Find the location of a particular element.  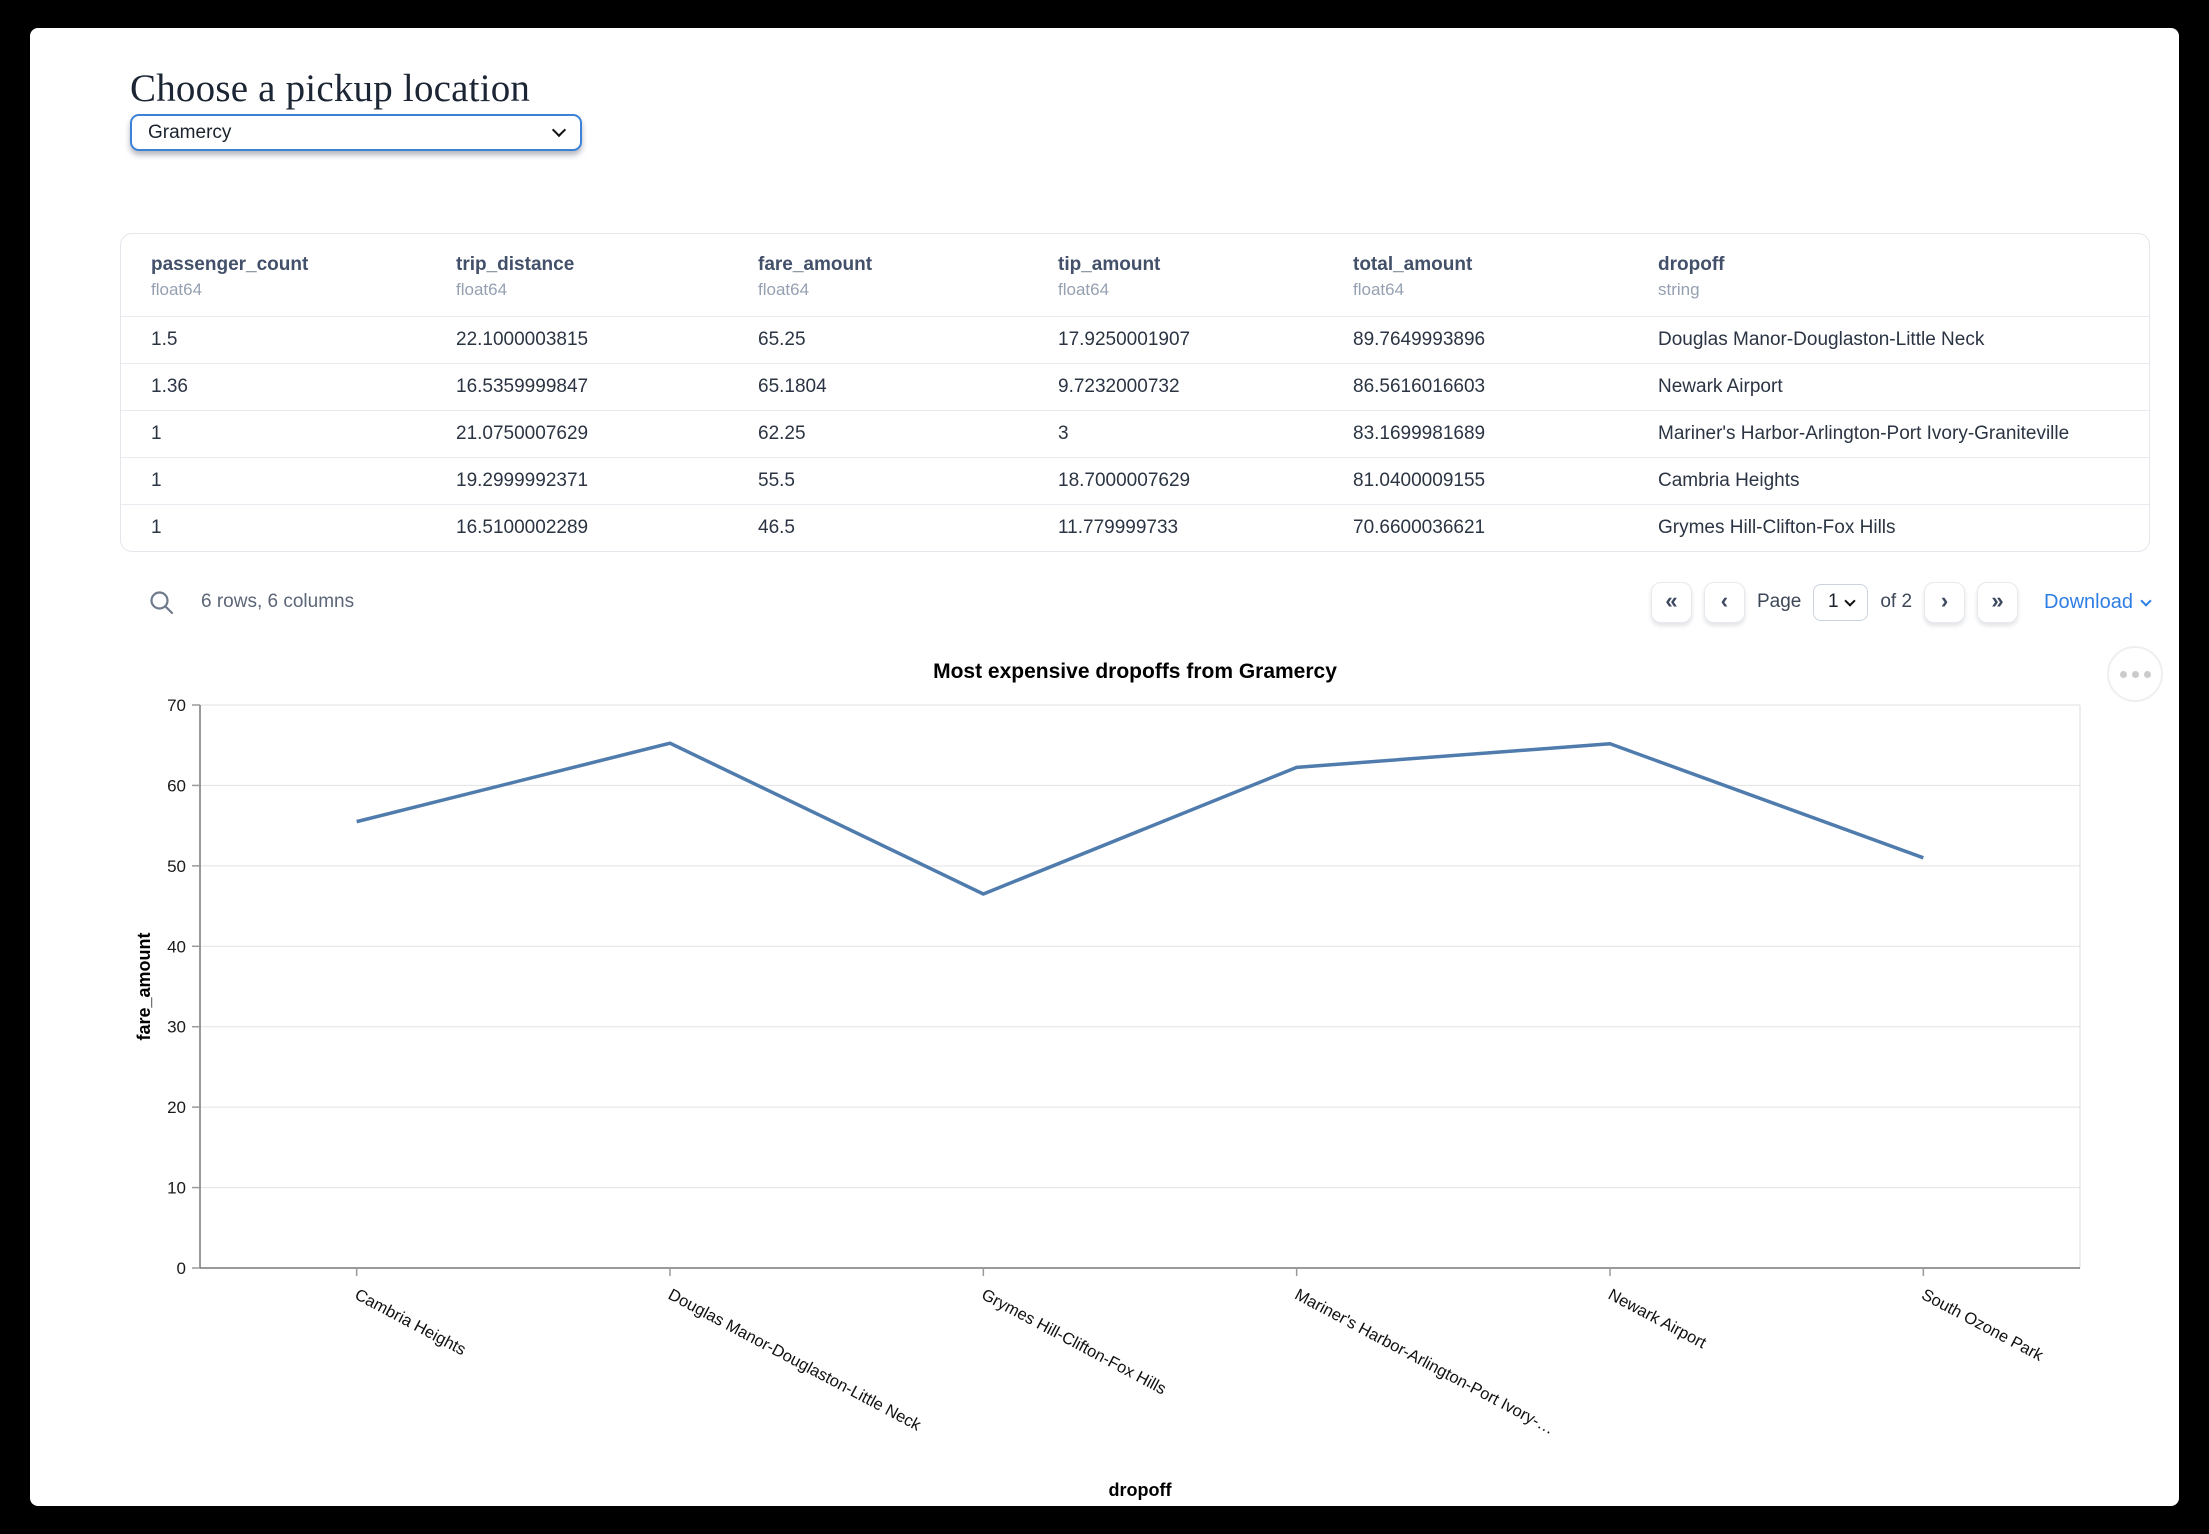

column-header: total_amount float64 is located at coordinates (1413, 276).